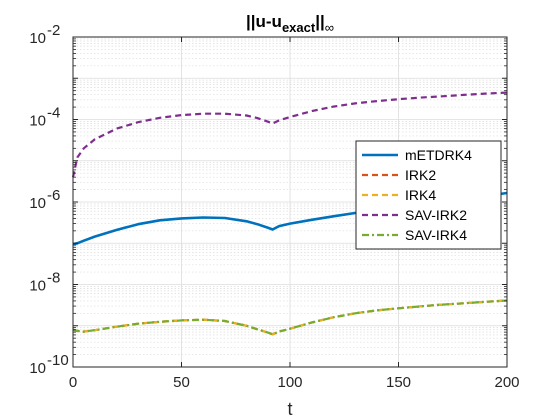 The height and width of the screenshot is (420, 560). What do you see at coordinates (53, 195) in the screenshot?
I see `y-tick-exponent: -6` at bounding box center [53, 195].